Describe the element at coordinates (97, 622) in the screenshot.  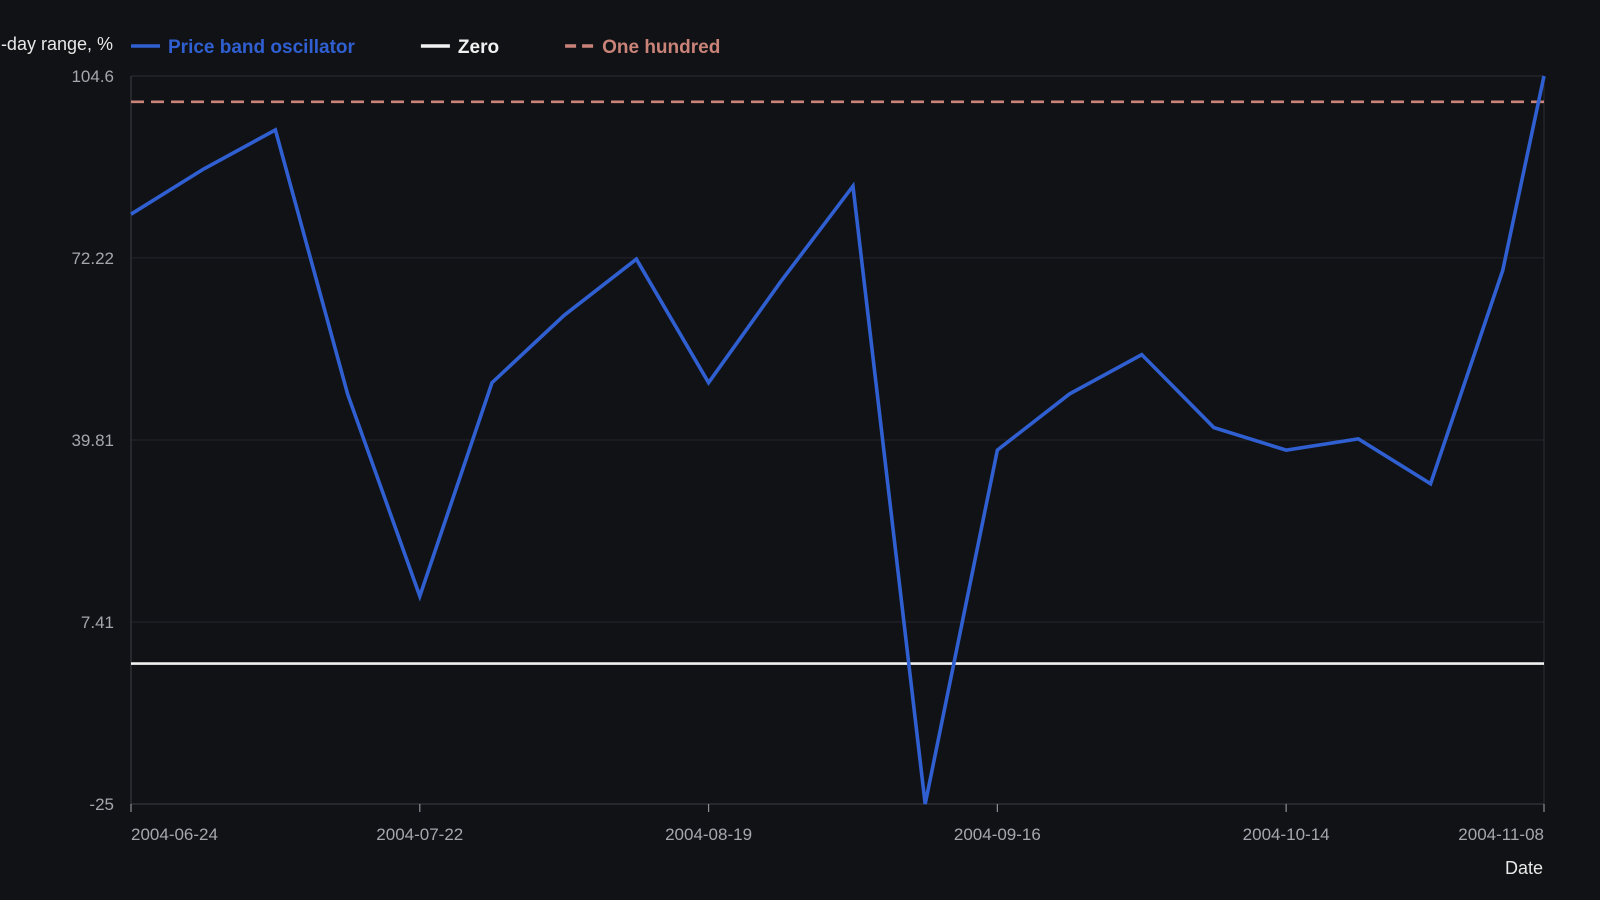
I see `y-tick-label: 7.41` at that location.